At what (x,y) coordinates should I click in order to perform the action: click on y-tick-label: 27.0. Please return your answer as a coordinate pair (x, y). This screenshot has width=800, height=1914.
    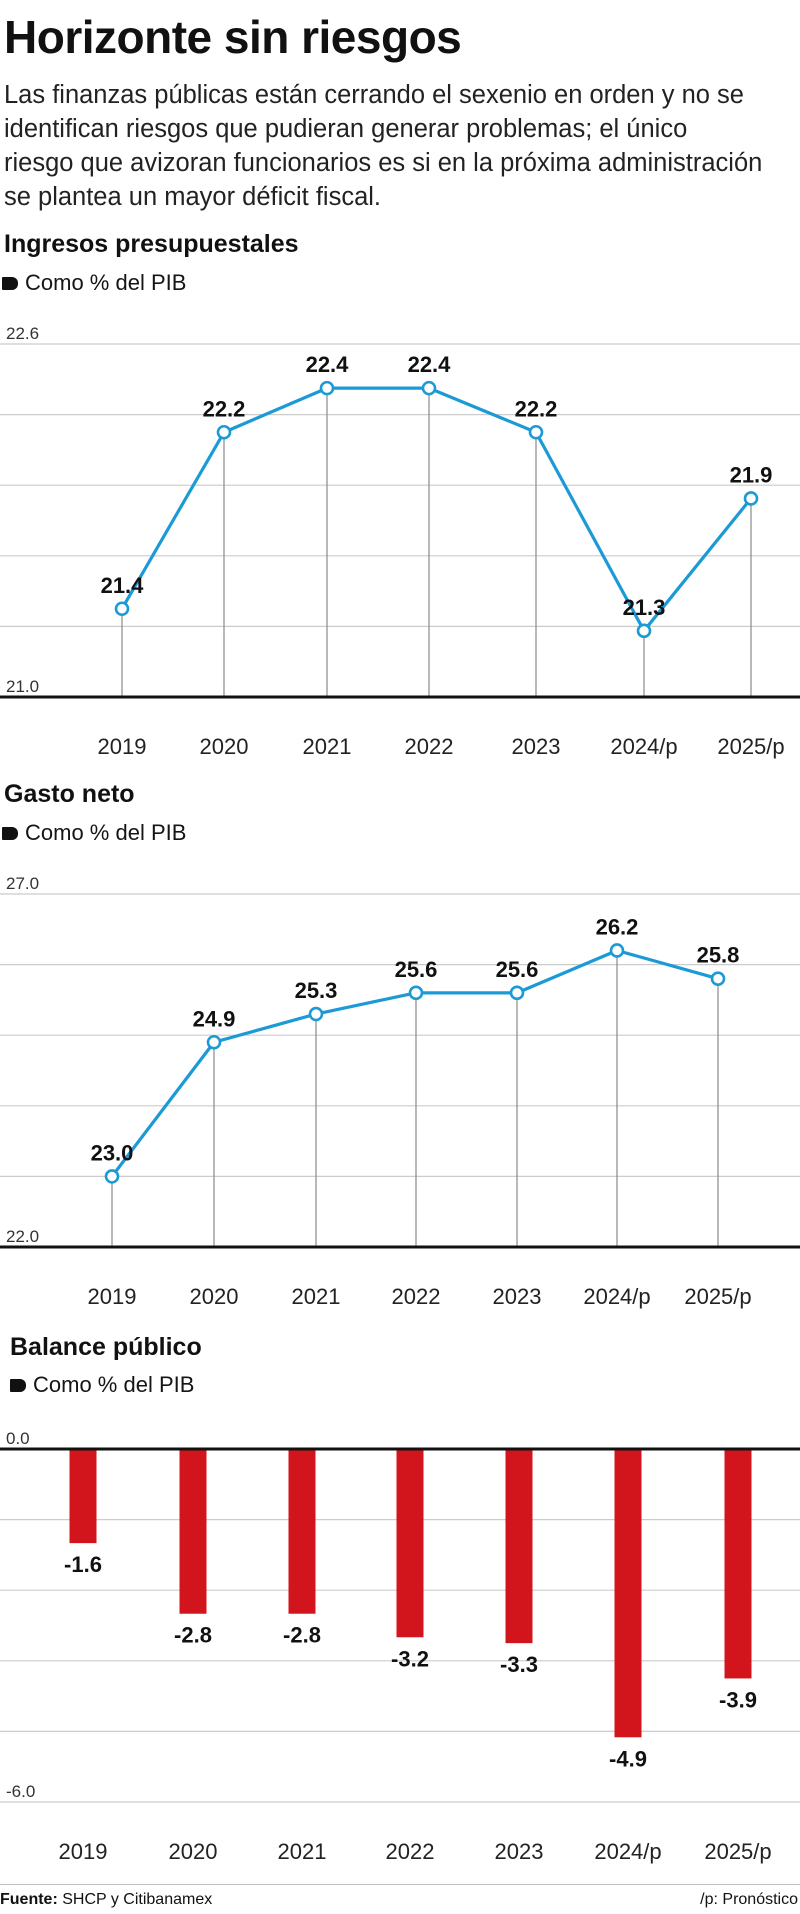
    Looking at the image, I should click on (22, 883).